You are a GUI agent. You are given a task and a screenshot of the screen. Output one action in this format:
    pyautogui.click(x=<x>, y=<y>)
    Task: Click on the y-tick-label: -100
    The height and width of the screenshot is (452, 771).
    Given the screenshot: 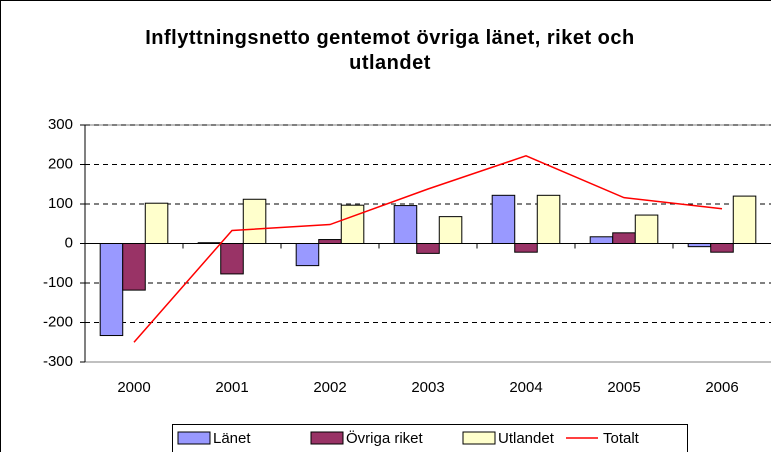 What is the action you would take?
    pyautogui.click(x=58, y=282)
    